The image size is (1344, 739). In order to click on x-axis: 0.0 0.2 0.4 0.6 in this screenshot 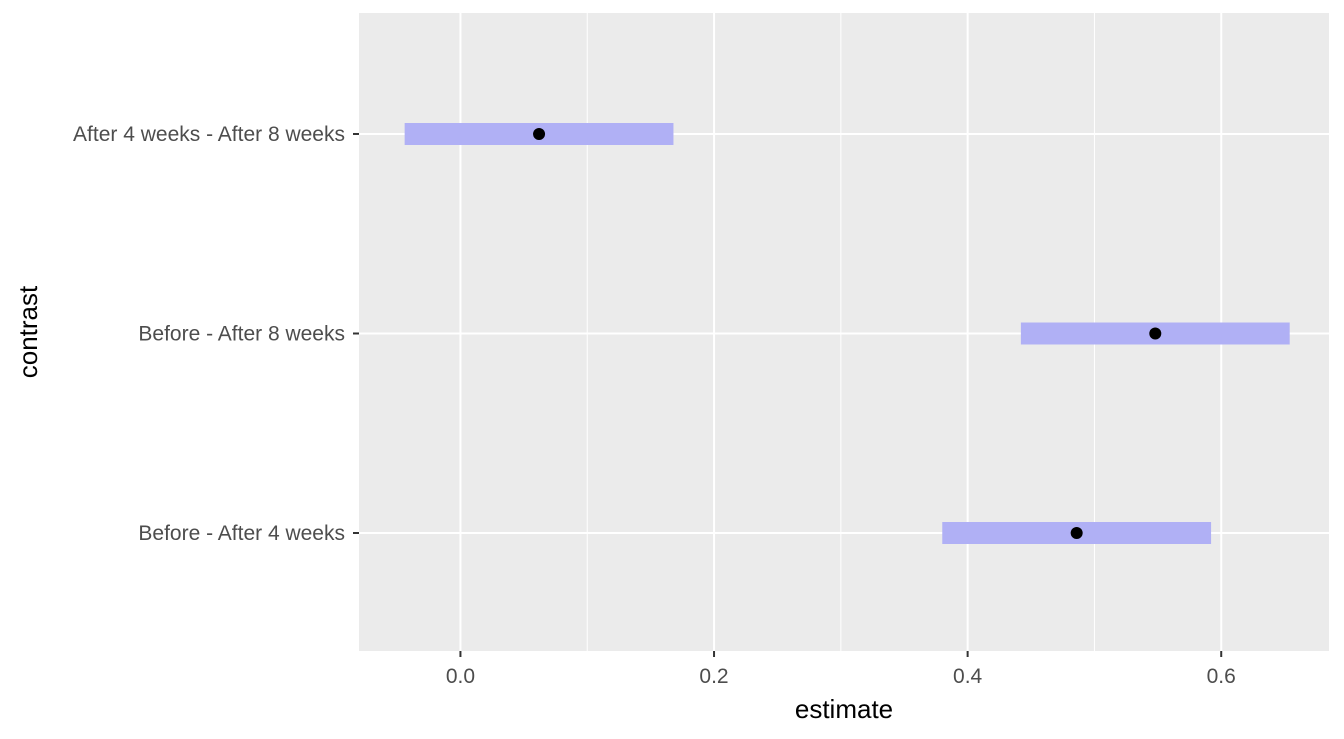, I will do `click(841, 669)`.